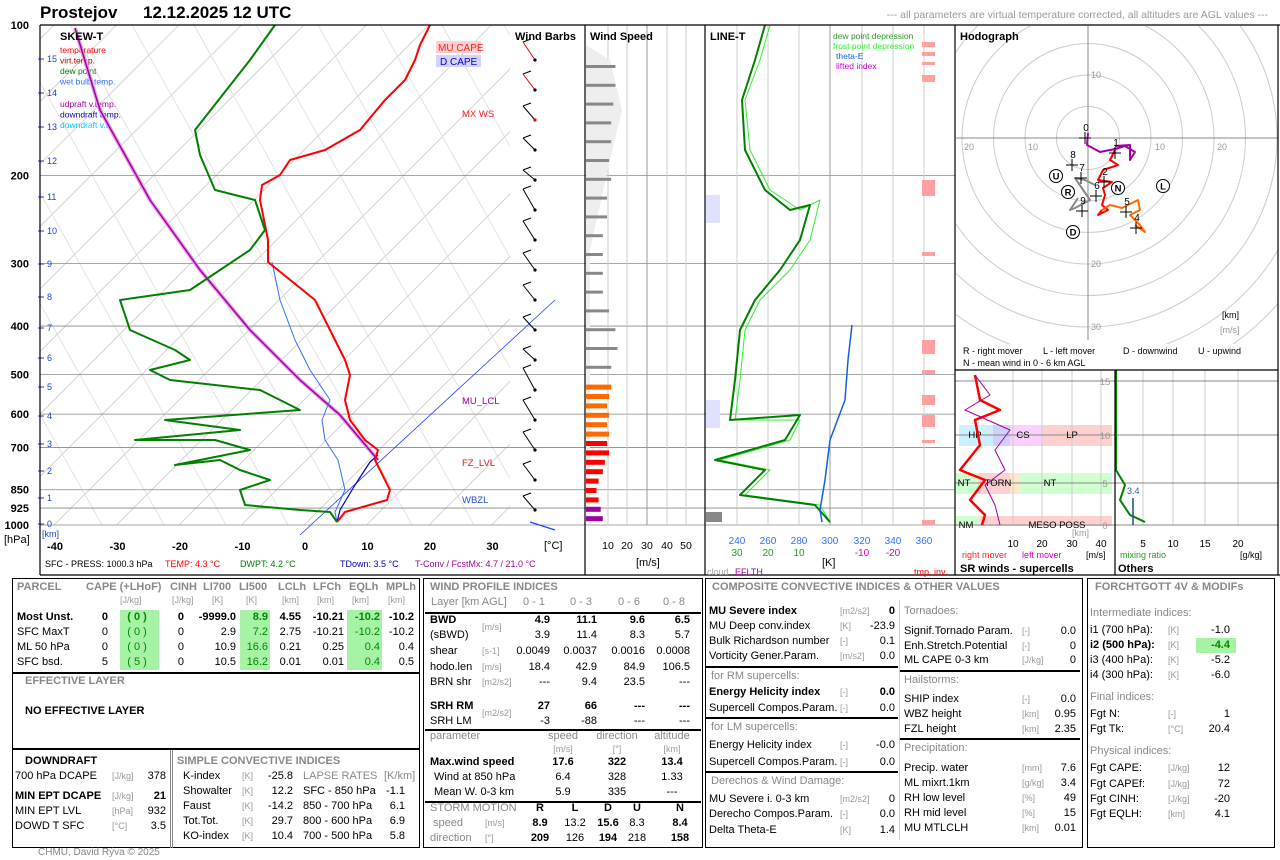 The width and height of the screenshot is (1280, 860). I want to click on composite-label: Energy Helicity index, so click(760, 745).